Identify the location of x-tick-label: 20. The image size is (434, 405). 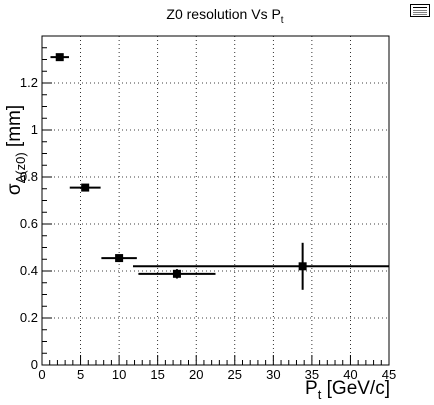
(196, 374).